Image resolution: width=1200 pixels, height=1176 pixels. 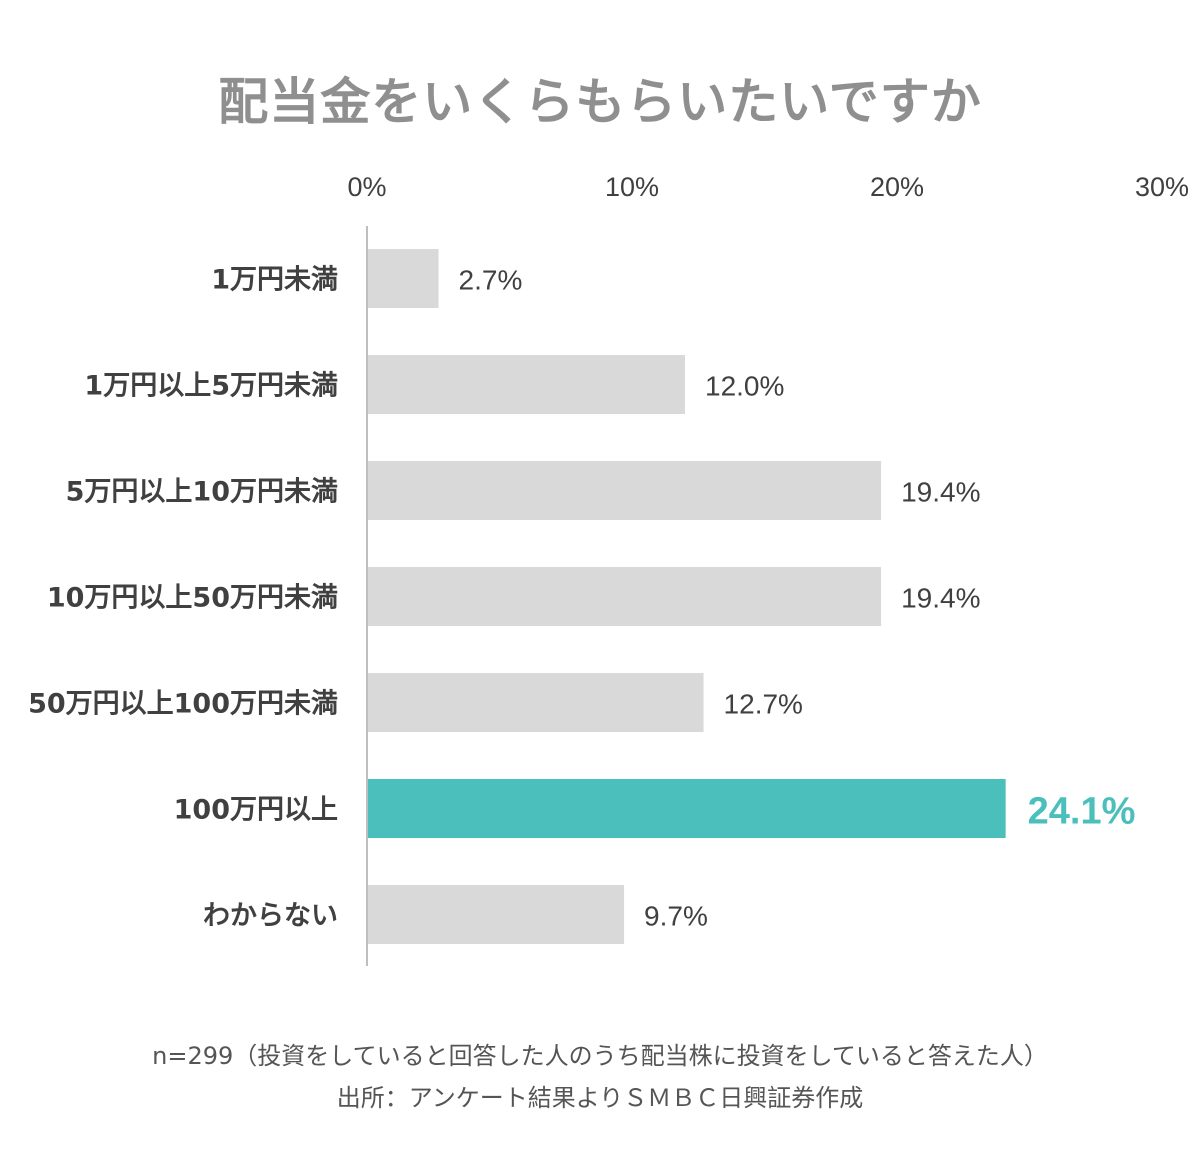 What do you see at coordinates (600, 1056) in the screenshot?
I see `sample-note: n=299（投資をしていると回答した人のうち配当株に投資をしていると答えた人）` at bounding box center [600, 1056].